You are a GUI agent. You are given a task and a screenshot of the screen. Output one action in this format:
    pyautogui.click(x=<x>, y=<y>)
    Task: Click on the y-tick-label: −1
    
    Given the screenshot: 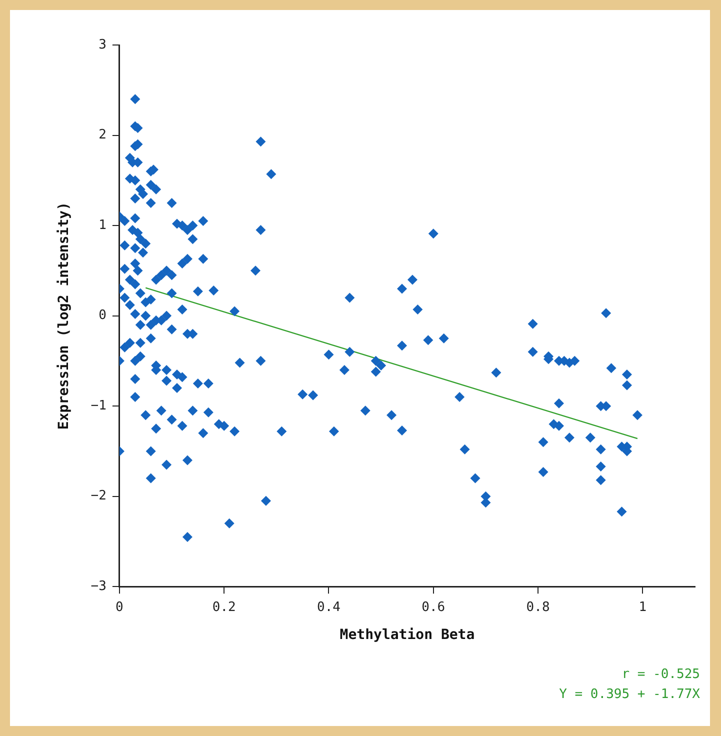 What is the action you would take?
    pyautogui.click(x=98, y=406)
    